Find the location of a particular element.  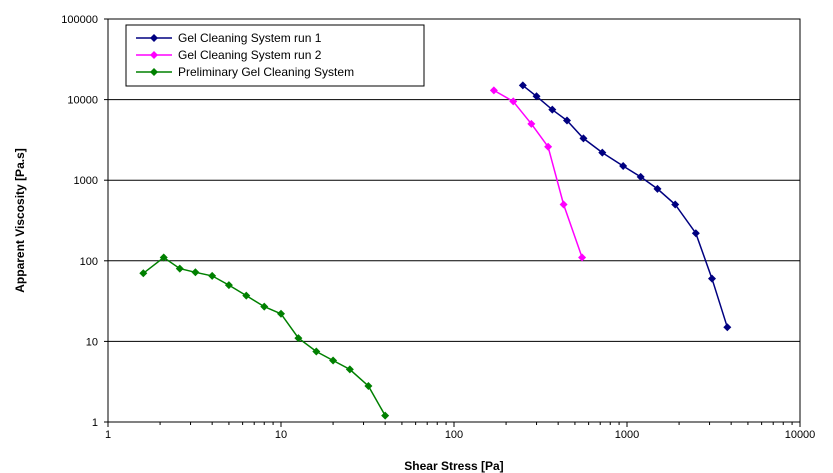

y-tick-label: 1 is located at coordinates (95, 423).